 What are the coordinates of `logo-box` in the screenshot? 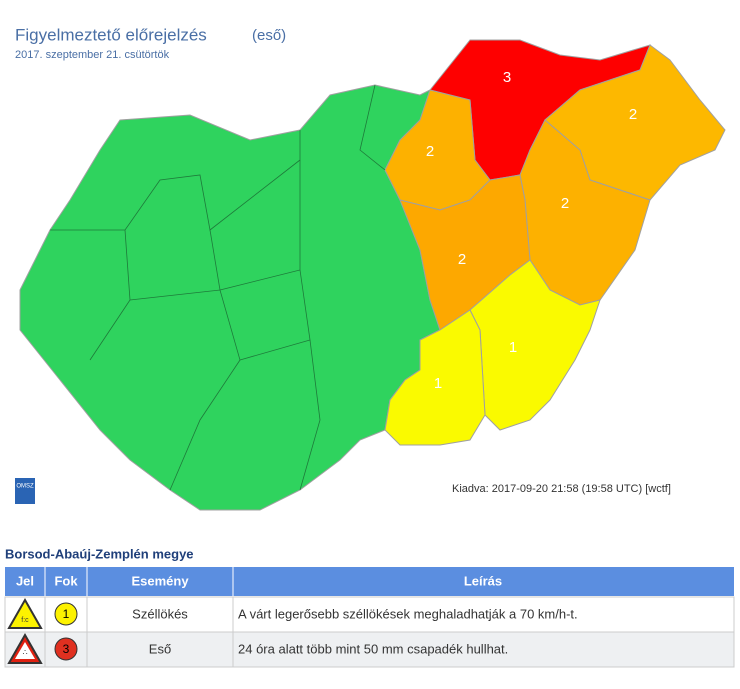 It's located at (25, 491).